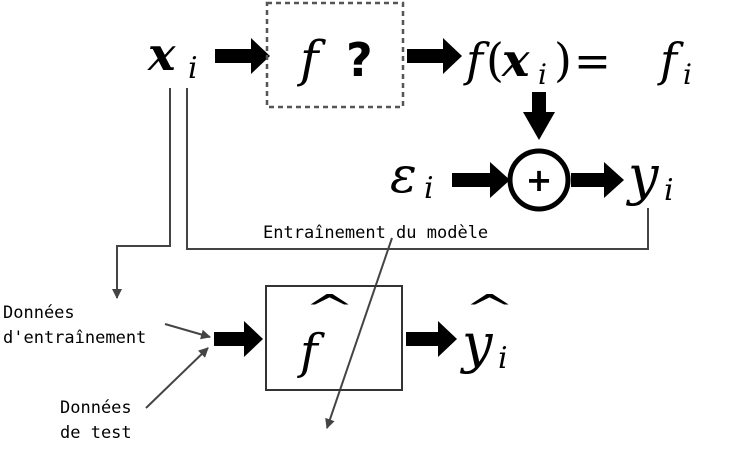 This screenshot has width=738, height=464. Describe the element at coordinates (489, 309) in the screenshot. I see `yhat-hat: ^` at that location.